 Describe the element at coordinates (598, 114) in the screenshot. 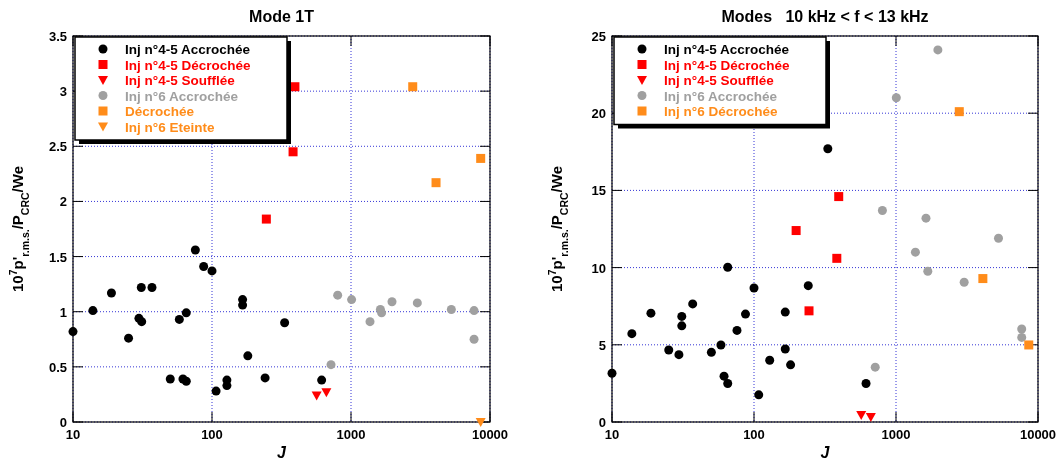

I see `y-tick-label: 20` at that location.